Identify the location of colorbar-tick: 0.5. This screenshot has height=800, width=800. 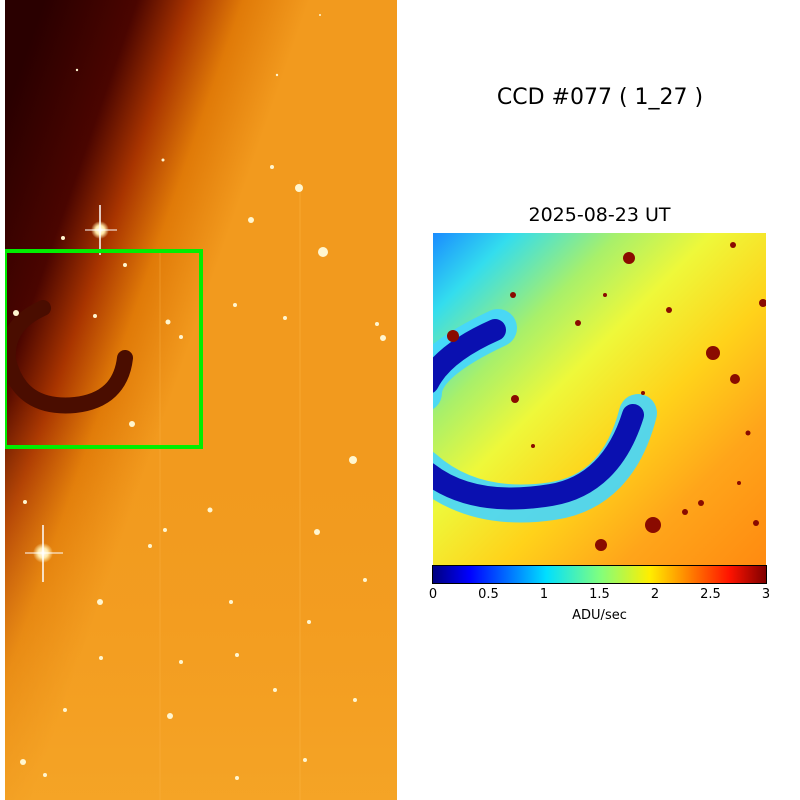
(488, 594).